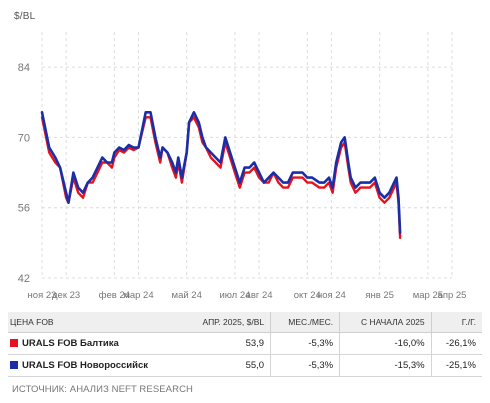  What do you see at coordinates (14, 343) in the screenshot?
I see `baltic-legend-swatch` at bounding box center [14, 343].